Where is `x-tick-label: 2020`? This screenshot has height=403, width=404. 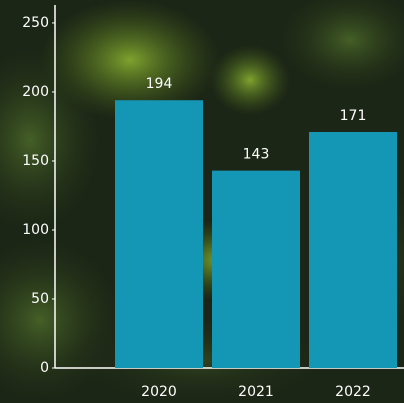 x-tick-label: 2020 is located at coordinates (159, 392).